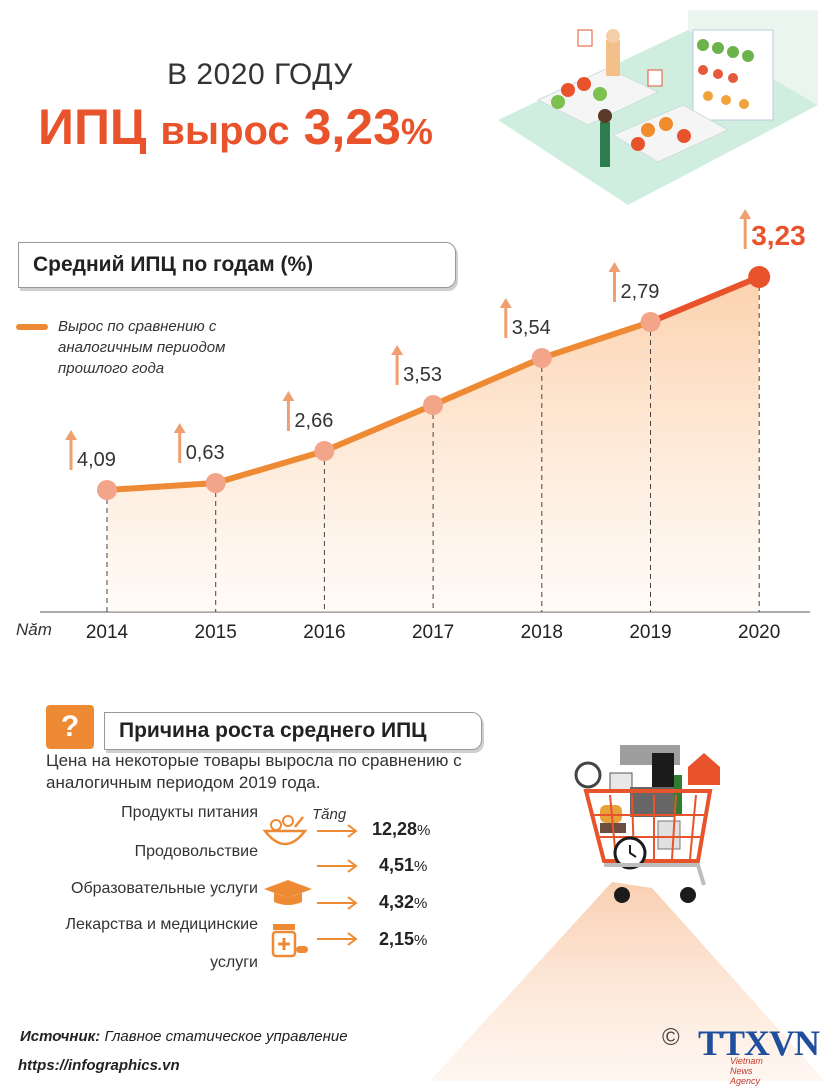 Image resolution: width=825 pixels, height=1086 pixels. I want to click on logo-subtext: Vietnam News Agency, so click(746, 1071).